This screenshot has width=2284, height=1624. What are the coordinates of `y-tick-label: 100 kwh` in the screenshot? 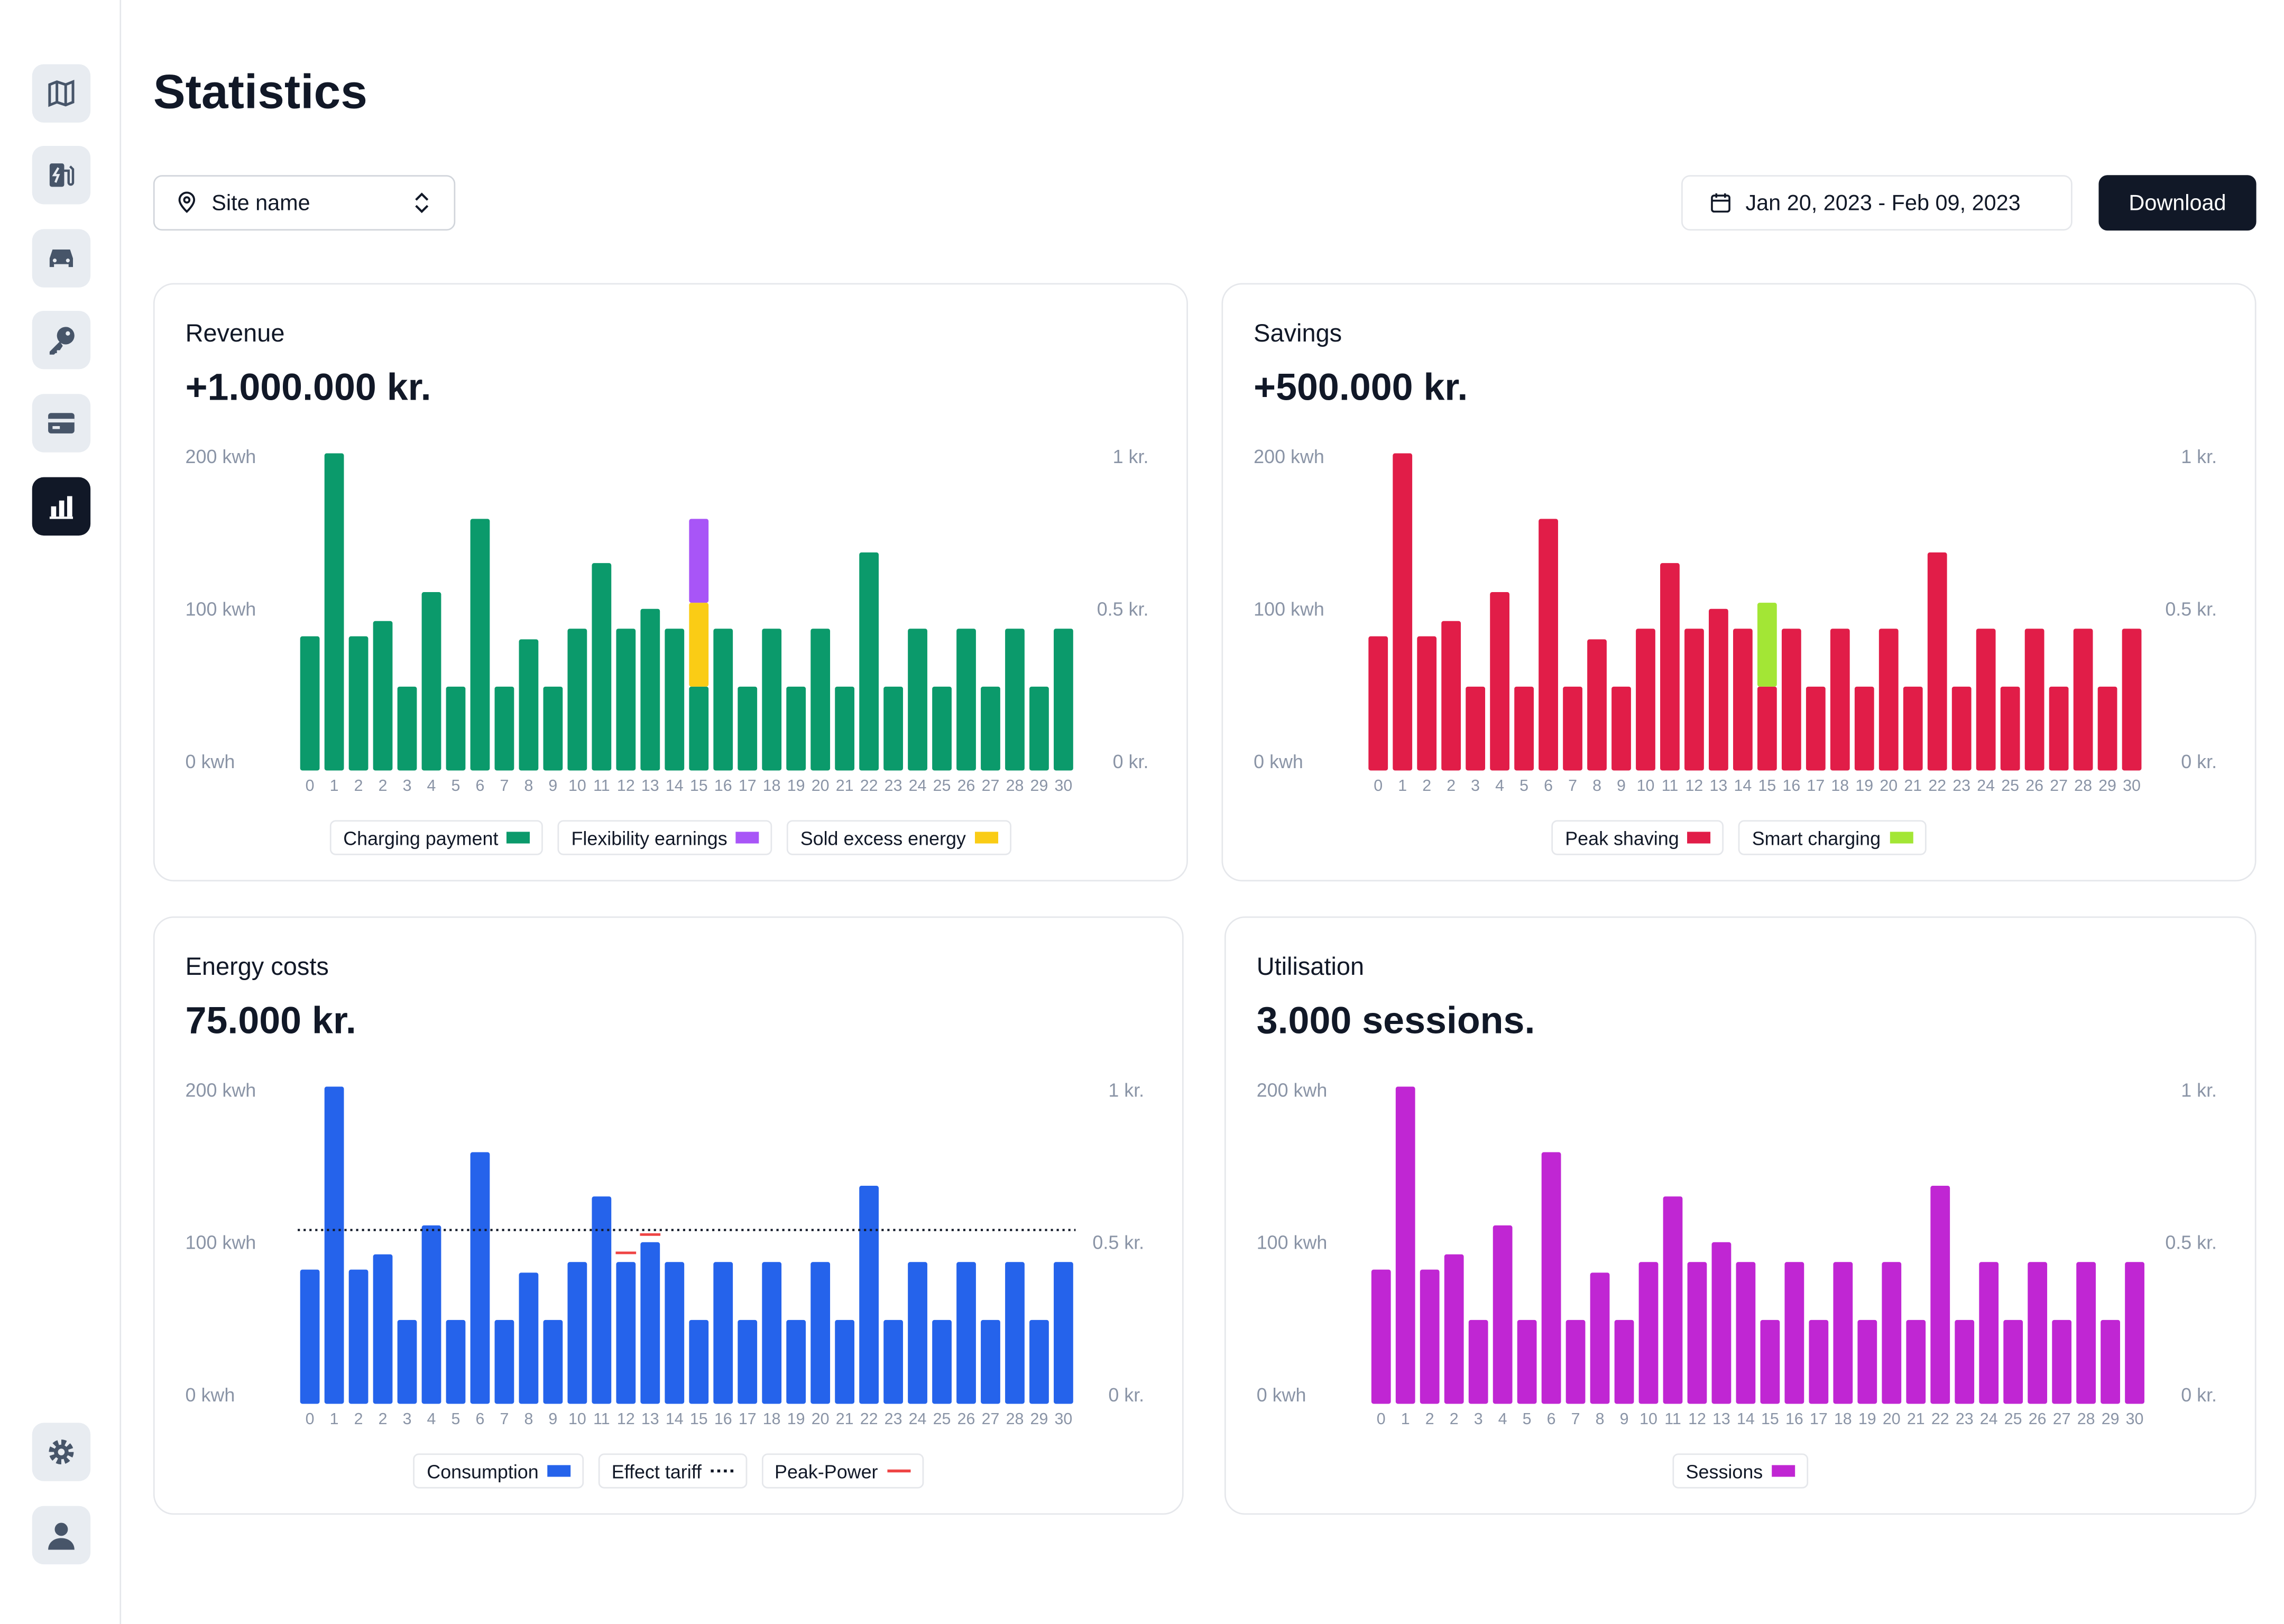 It's located at (221, 1243).